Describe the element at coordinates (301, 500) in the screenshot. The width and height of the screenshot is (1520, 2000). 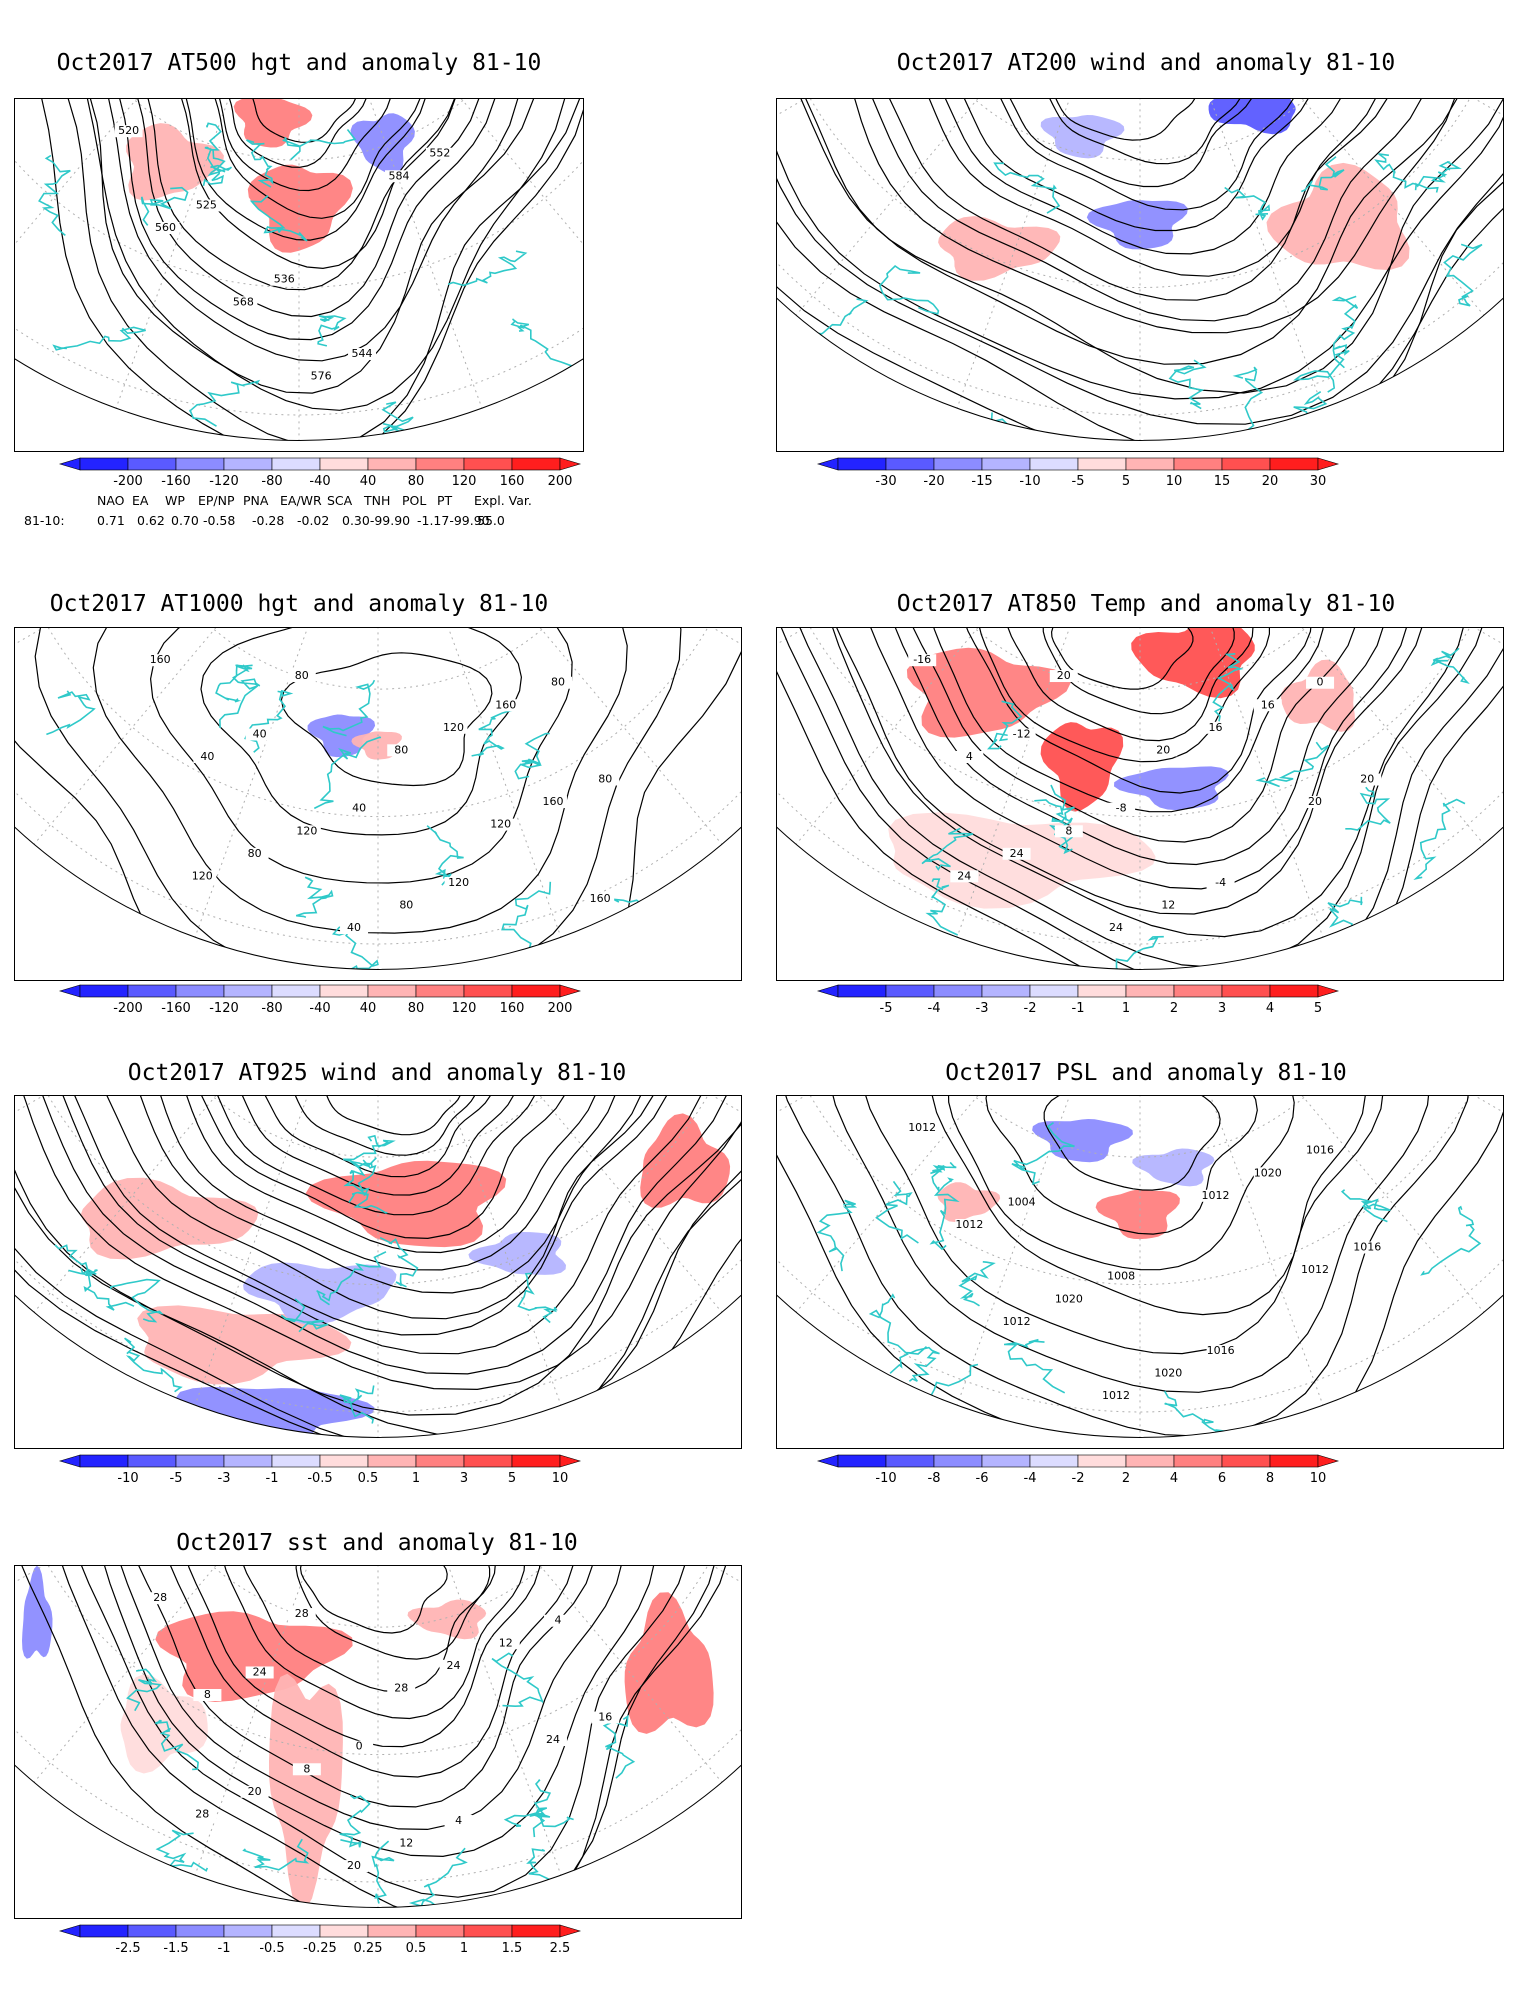
I see `index-header: EA/WR` at that location.